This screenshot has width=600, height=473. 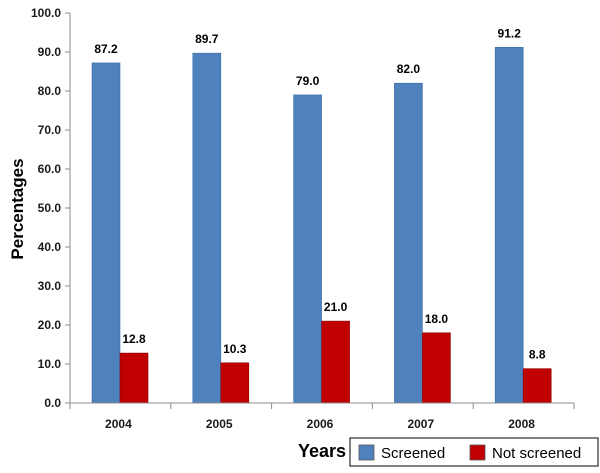 I want to click on data-label: 79.0, so click(x=308, y=81).